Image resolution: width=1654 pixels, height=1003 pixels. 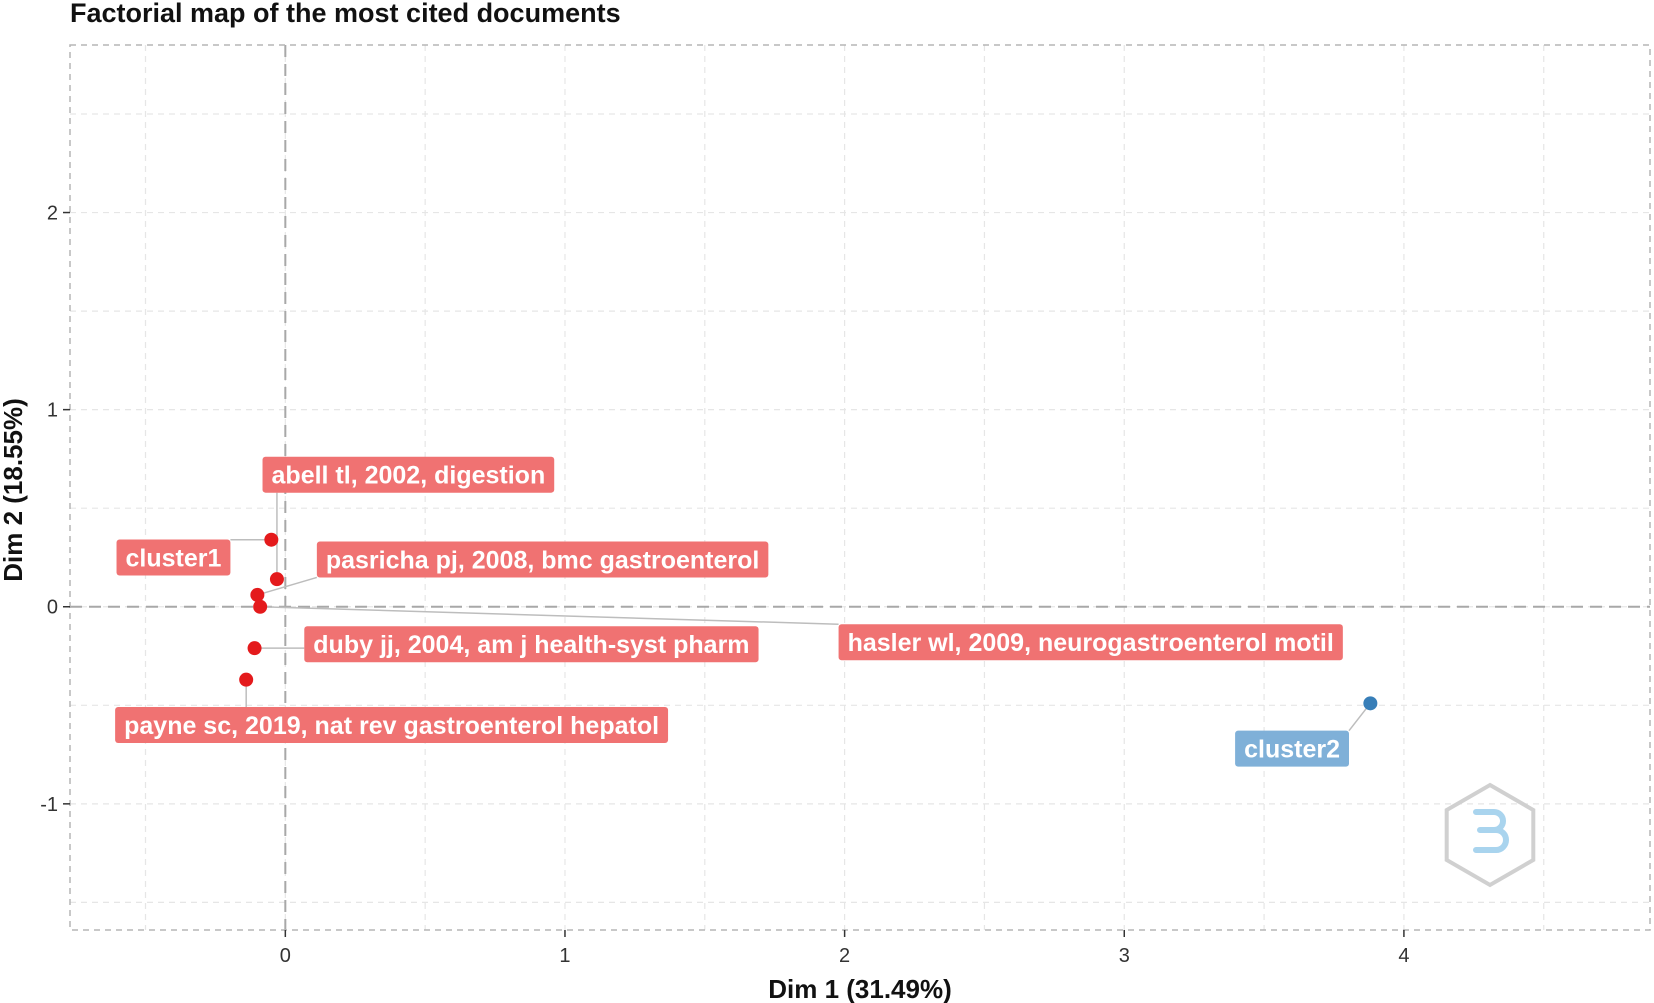 I want to click on x-axis-title: Dim 1 (31.49%), so click(x=860, y=988).